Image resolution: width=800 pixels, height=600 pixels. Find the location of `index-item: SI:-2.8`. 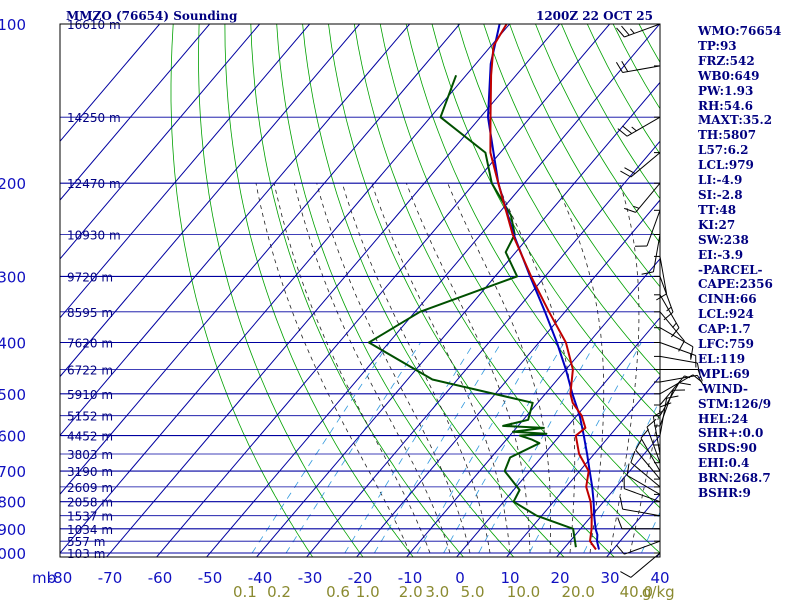

index-item: SI:-2.8 is located at coordinates (720, 194).